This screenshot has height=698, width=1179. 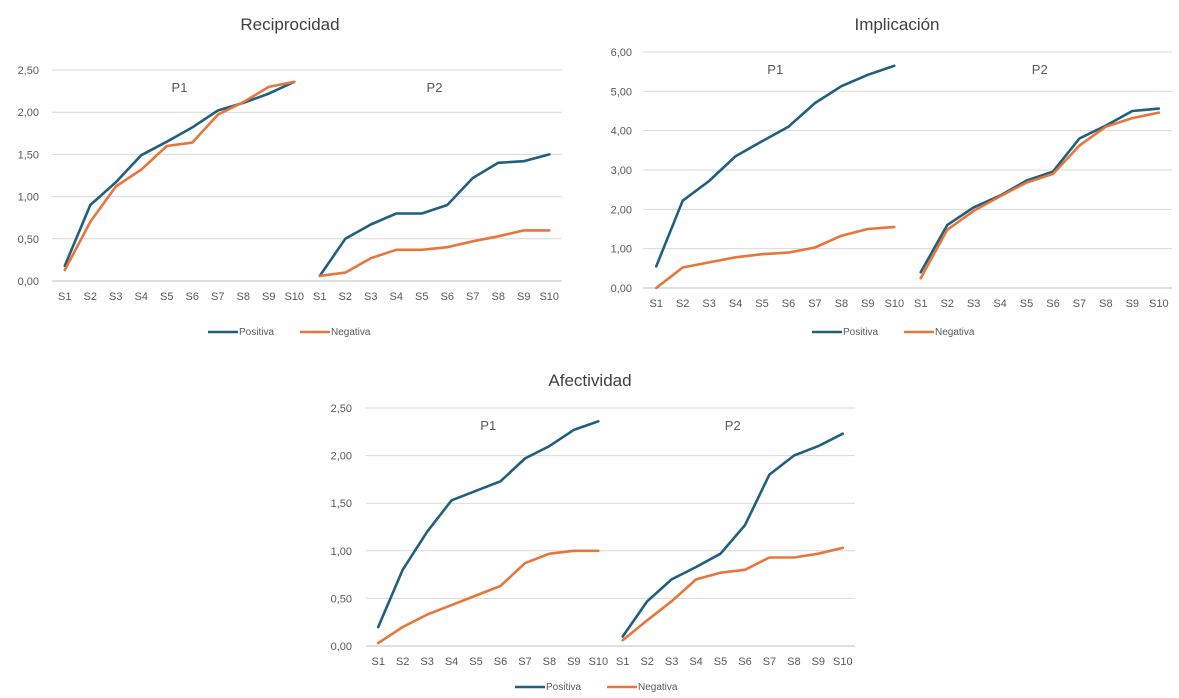 What do you see at coordinates (488, 597) in the screenshot?
I see `afectividad-series-line-negativa-p1` at bounding box center [488, 597].